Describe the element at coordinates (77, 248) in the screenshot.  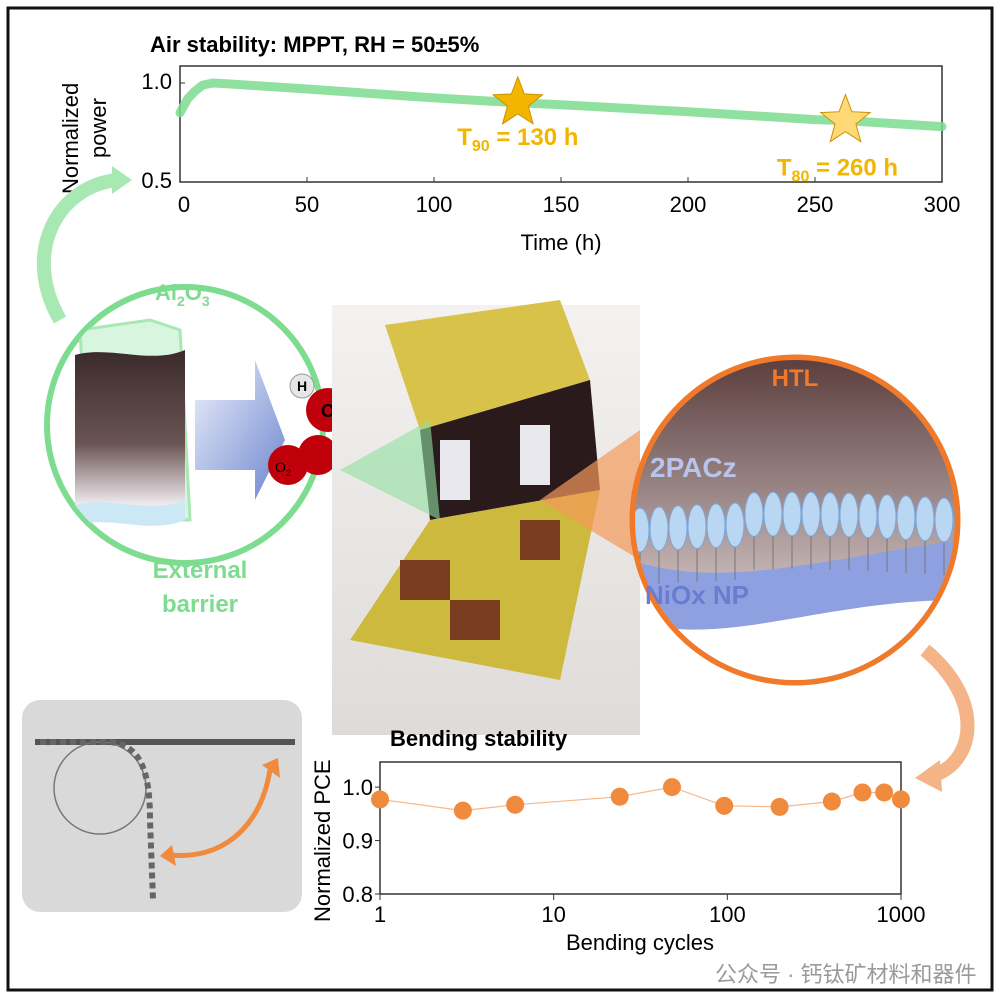
I see `green-curved-arrow` at that location.